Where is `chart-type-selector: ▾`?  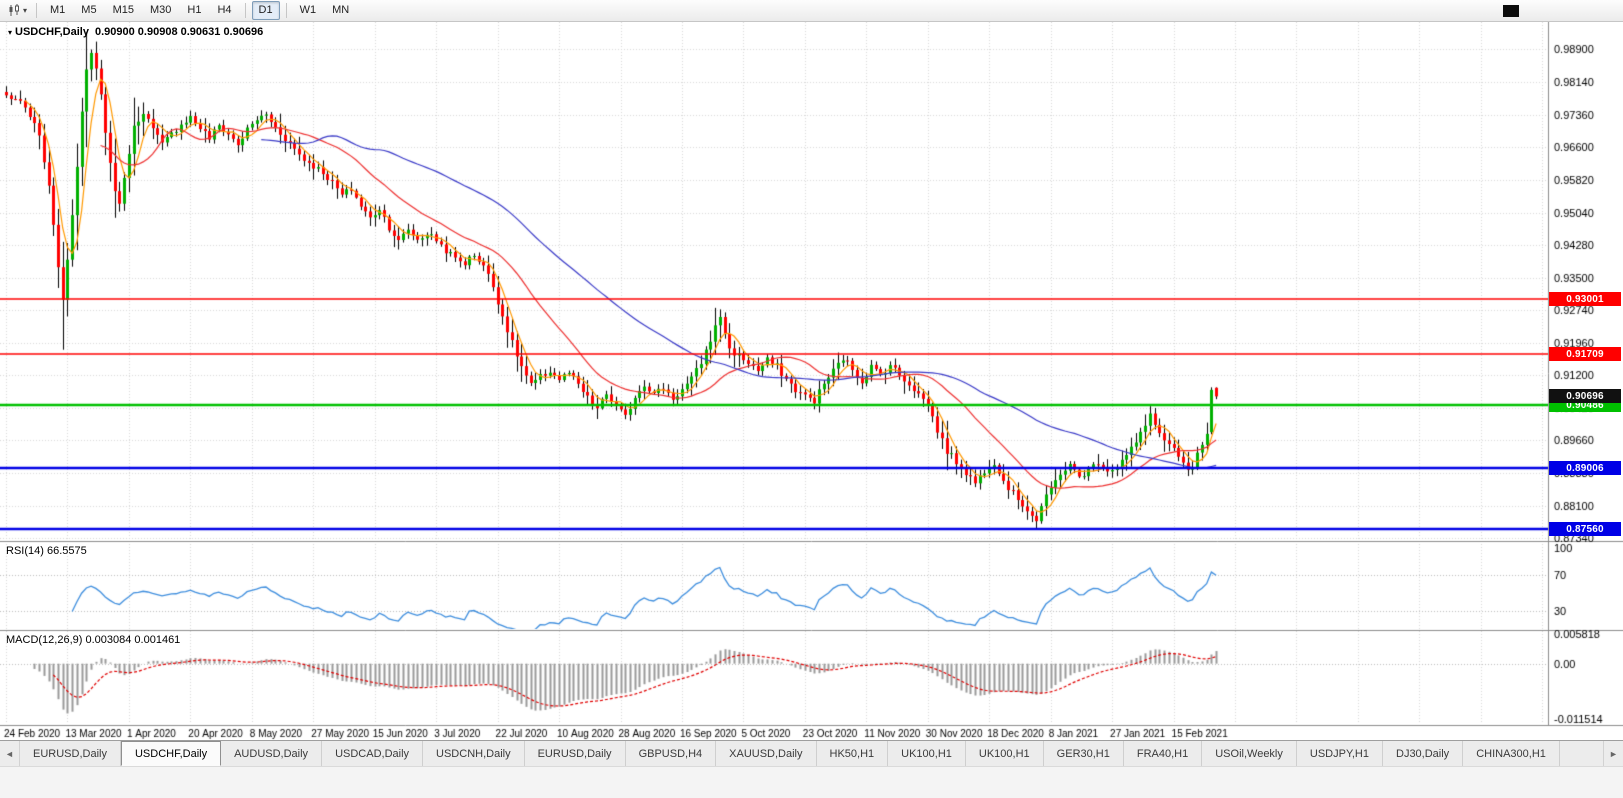
chart-type-selector: ▾ is located at coordinates (17, 10).